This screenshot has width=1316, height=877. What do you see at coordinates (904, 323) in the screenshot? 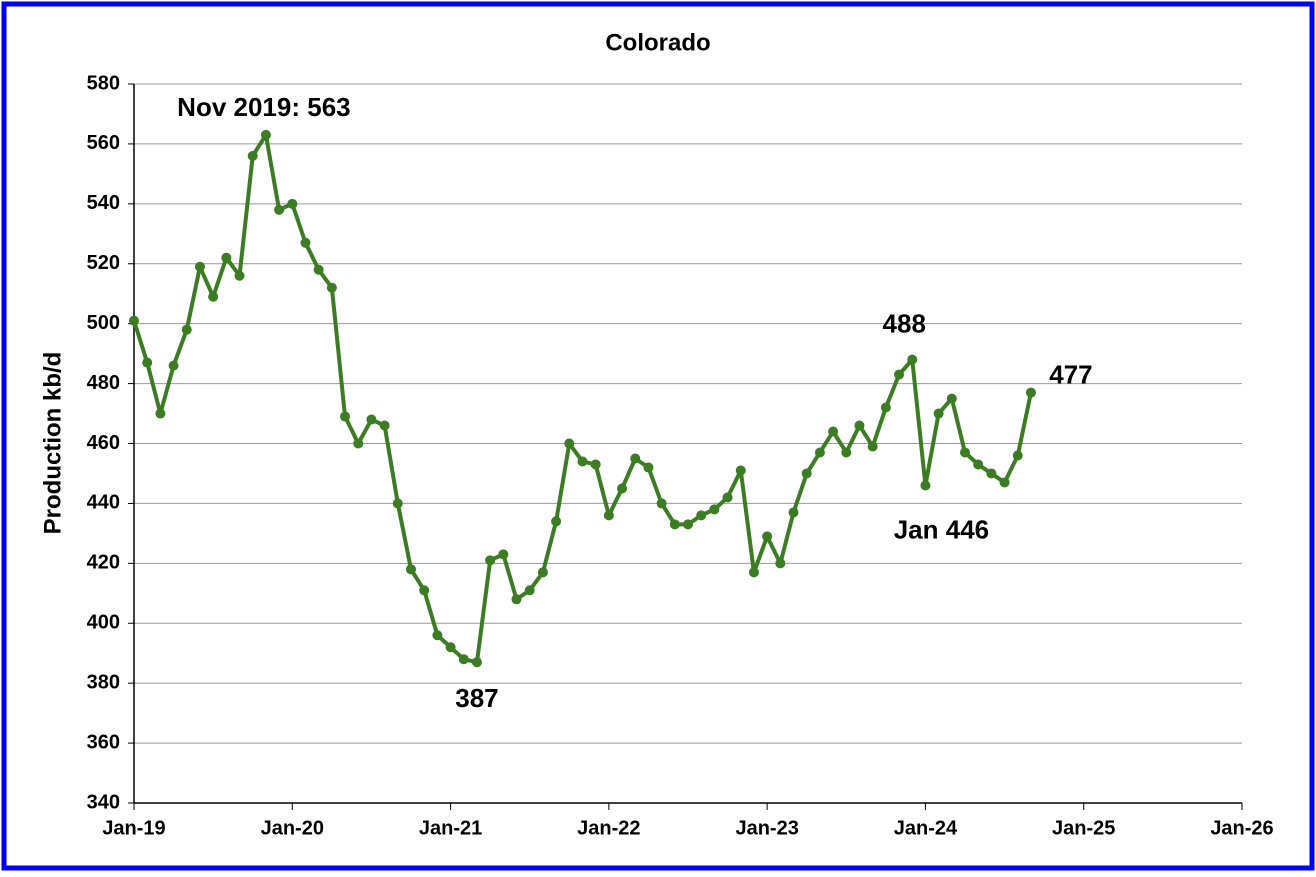
I see `annotation: 488` at bounding box center [904, 323].